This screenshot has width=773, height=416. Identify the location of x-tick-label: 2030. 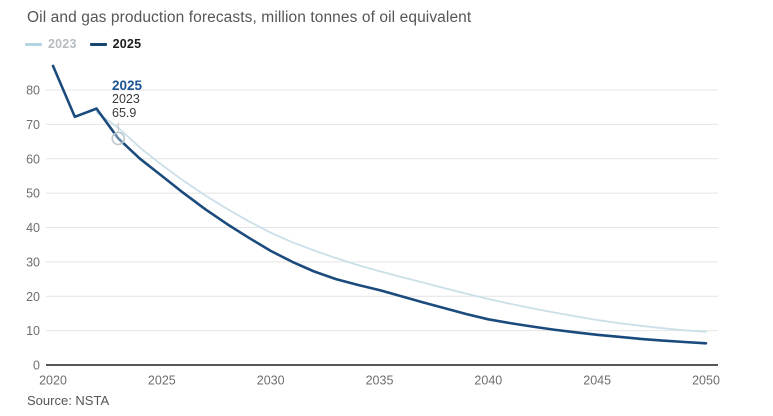
(271, 381).